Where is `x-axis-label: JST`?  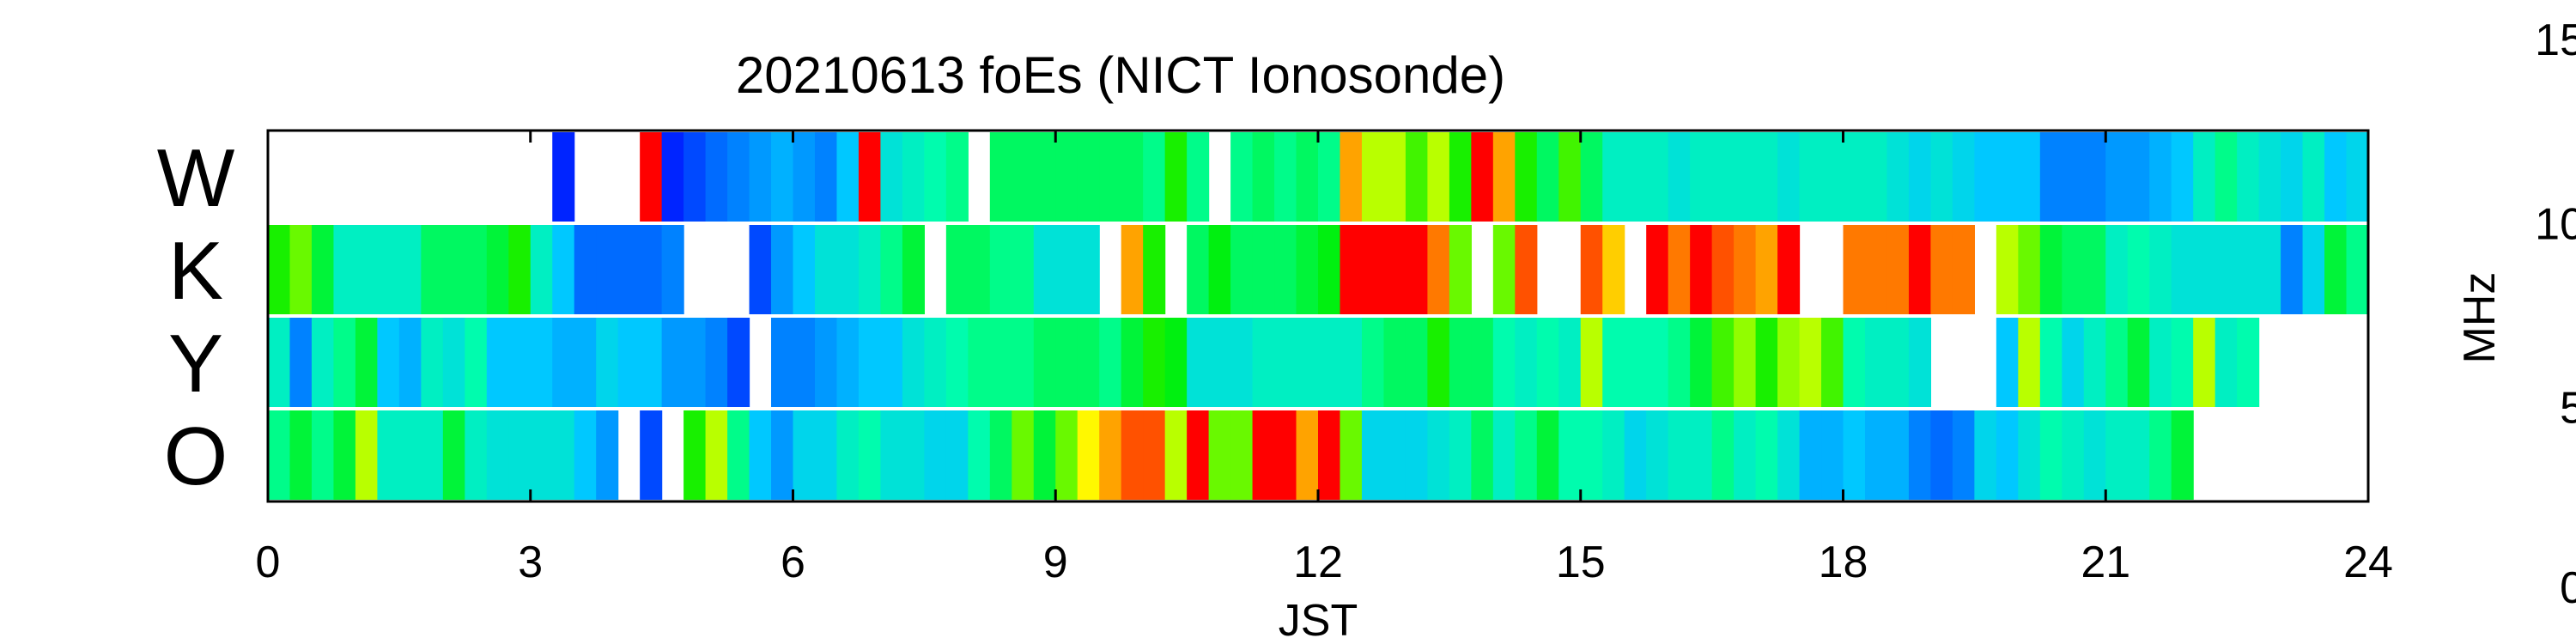 x-axis-label: JST is located at coordinates (1319, 620).